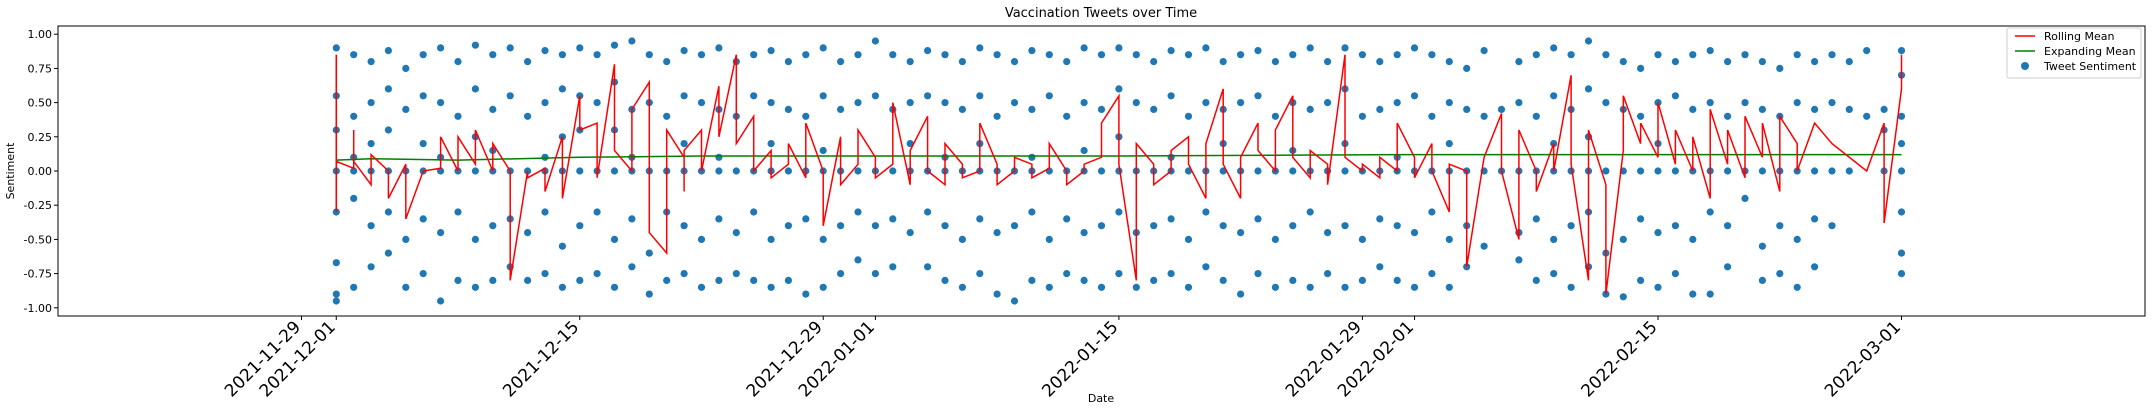 The image size is (2152, 411). Describe the element at coordinates (40, 171) in the screenshot. I see `y-tick-label: 0.00` at that location.